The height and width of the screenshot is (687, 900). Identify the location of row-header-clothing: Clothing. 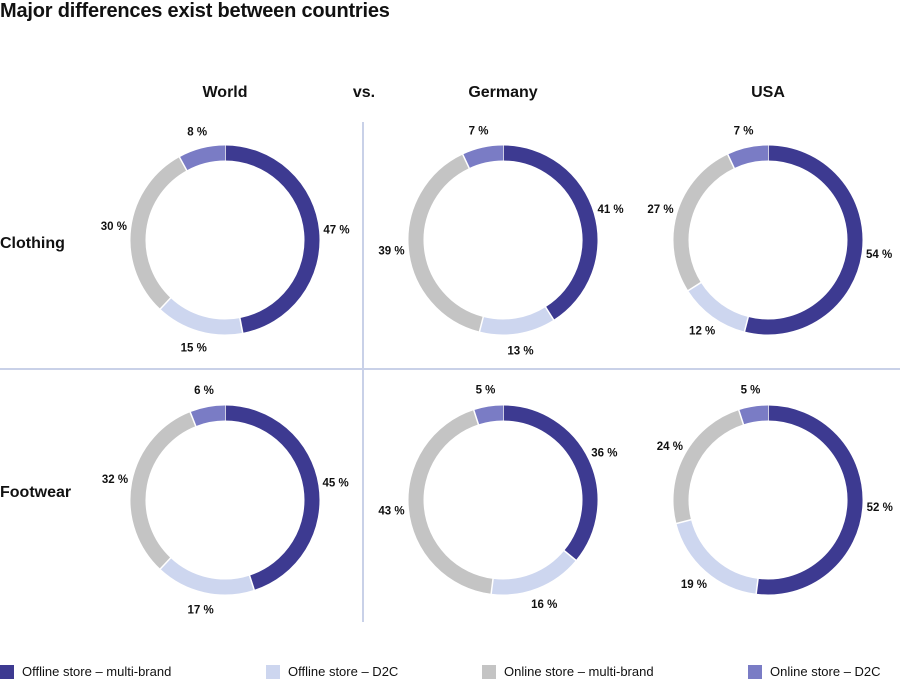
(32, 243).